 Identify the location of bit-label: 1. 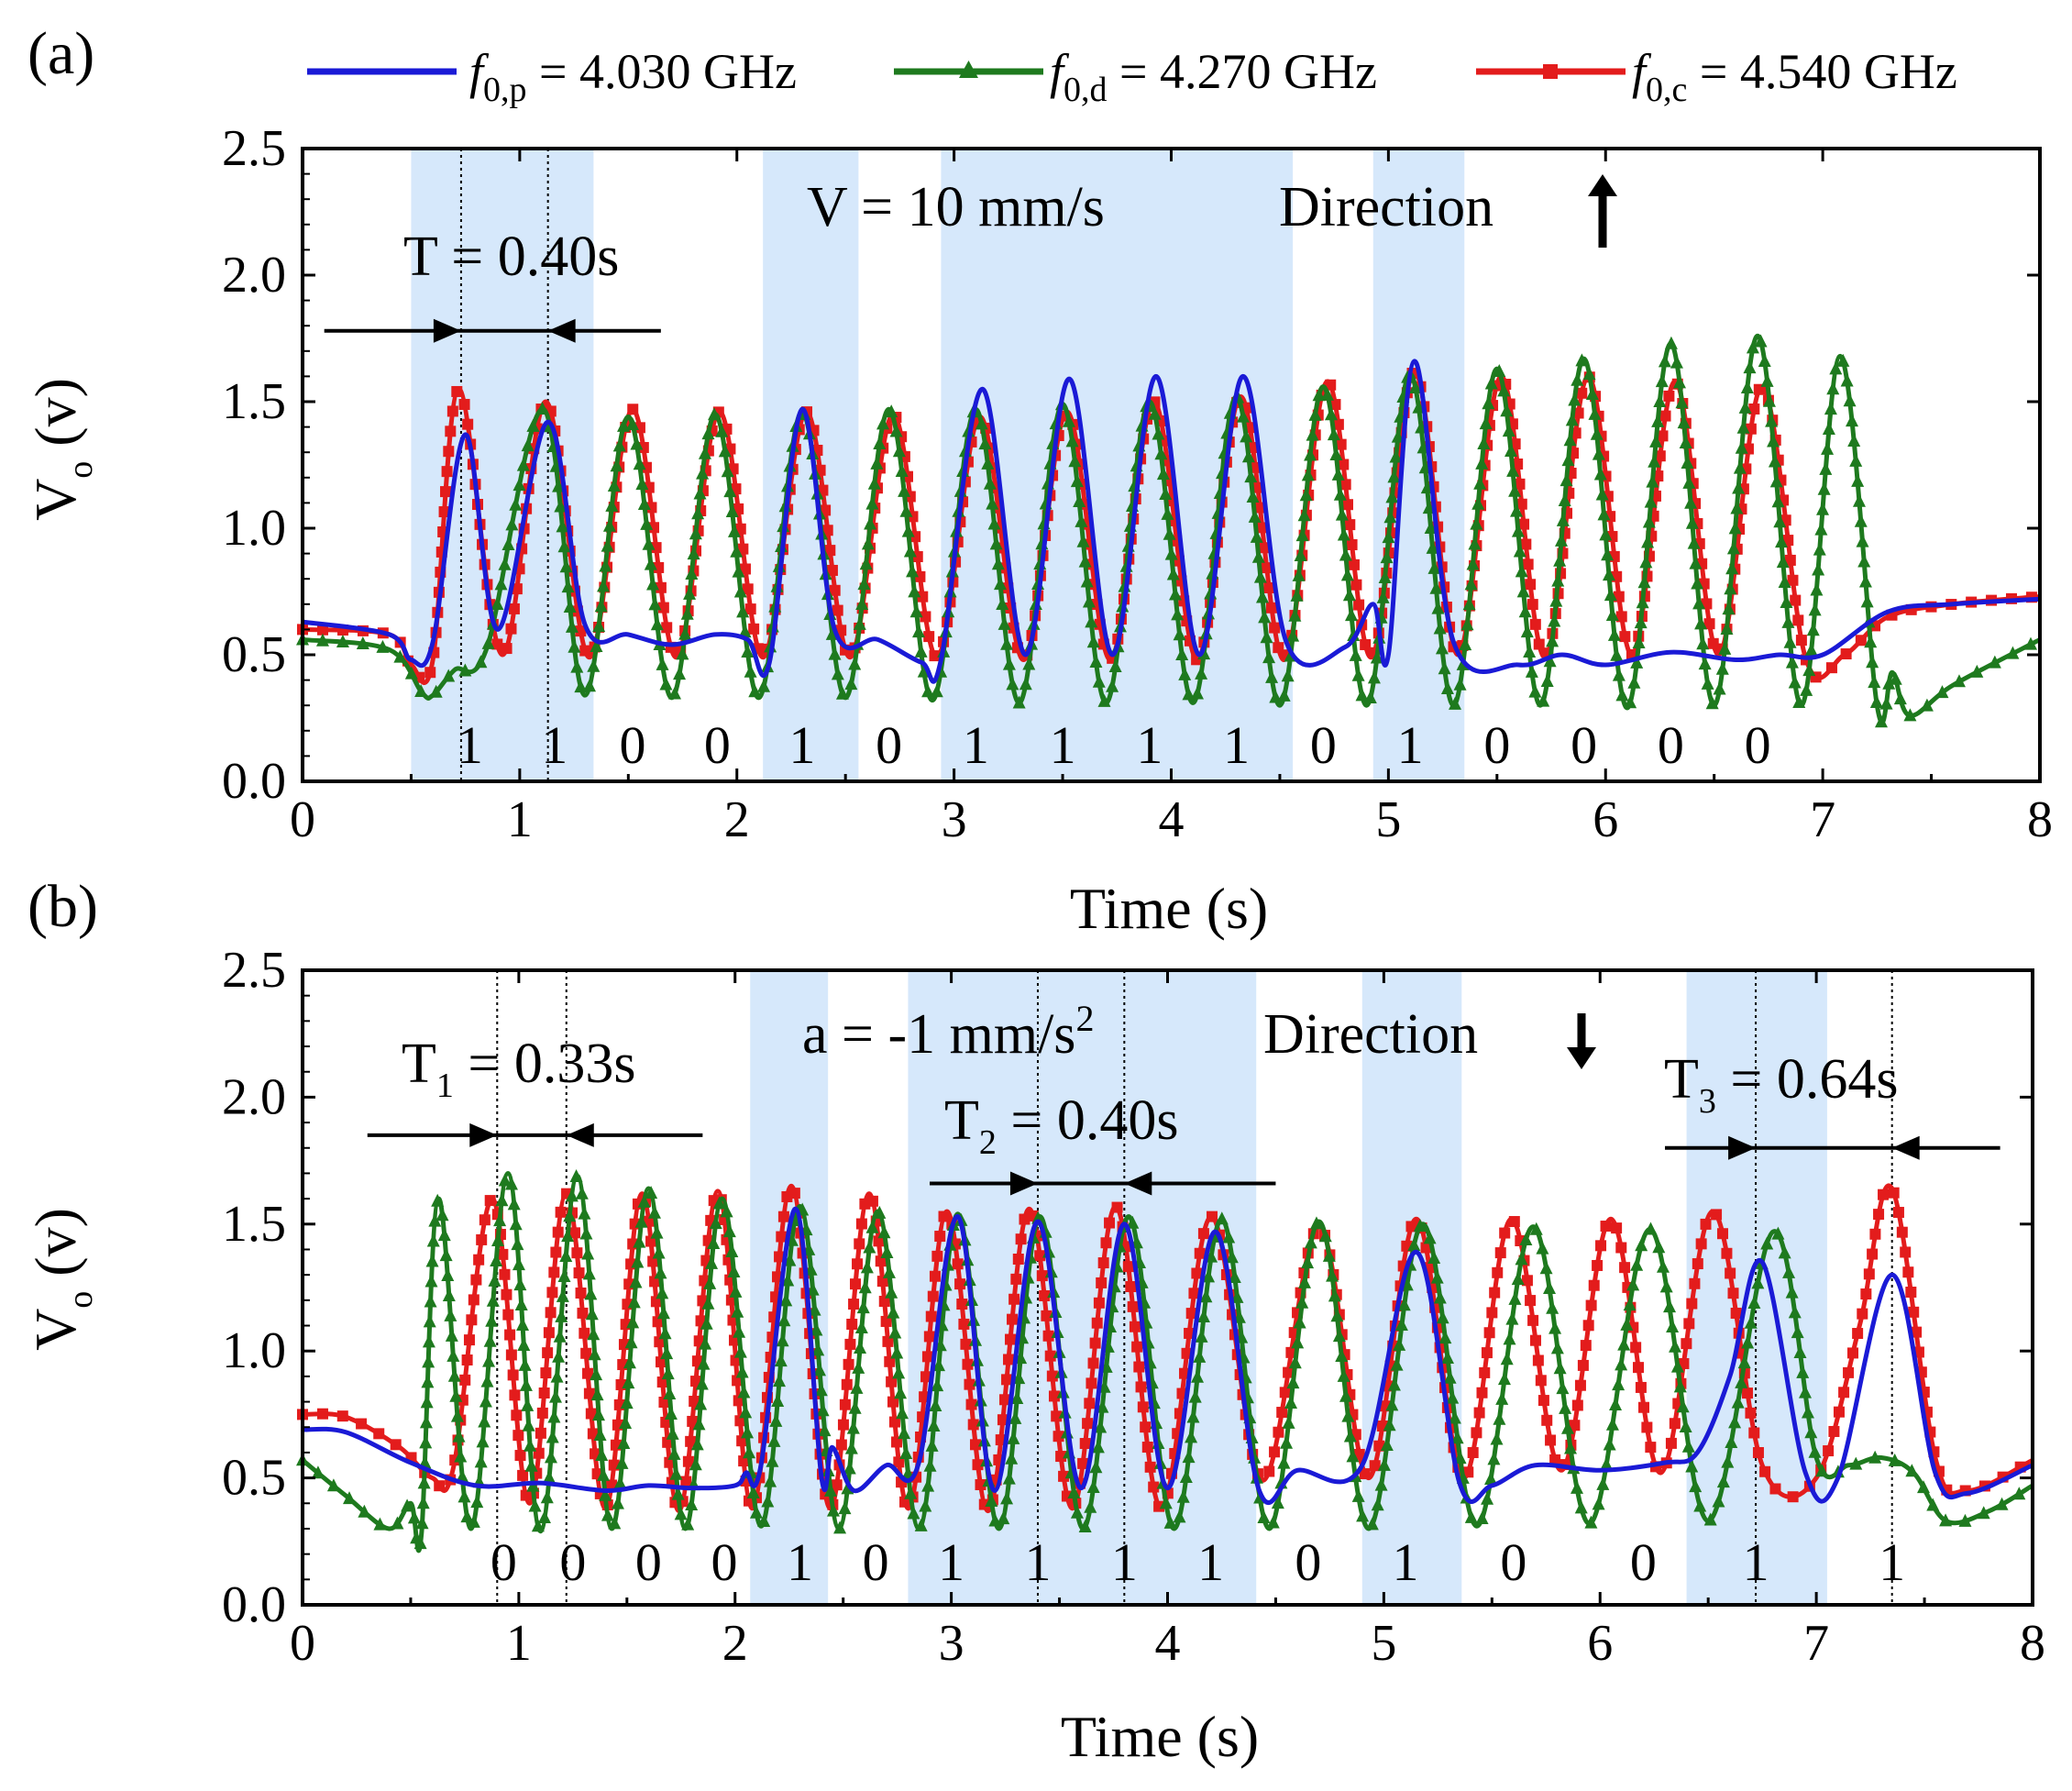
(1063, 745).